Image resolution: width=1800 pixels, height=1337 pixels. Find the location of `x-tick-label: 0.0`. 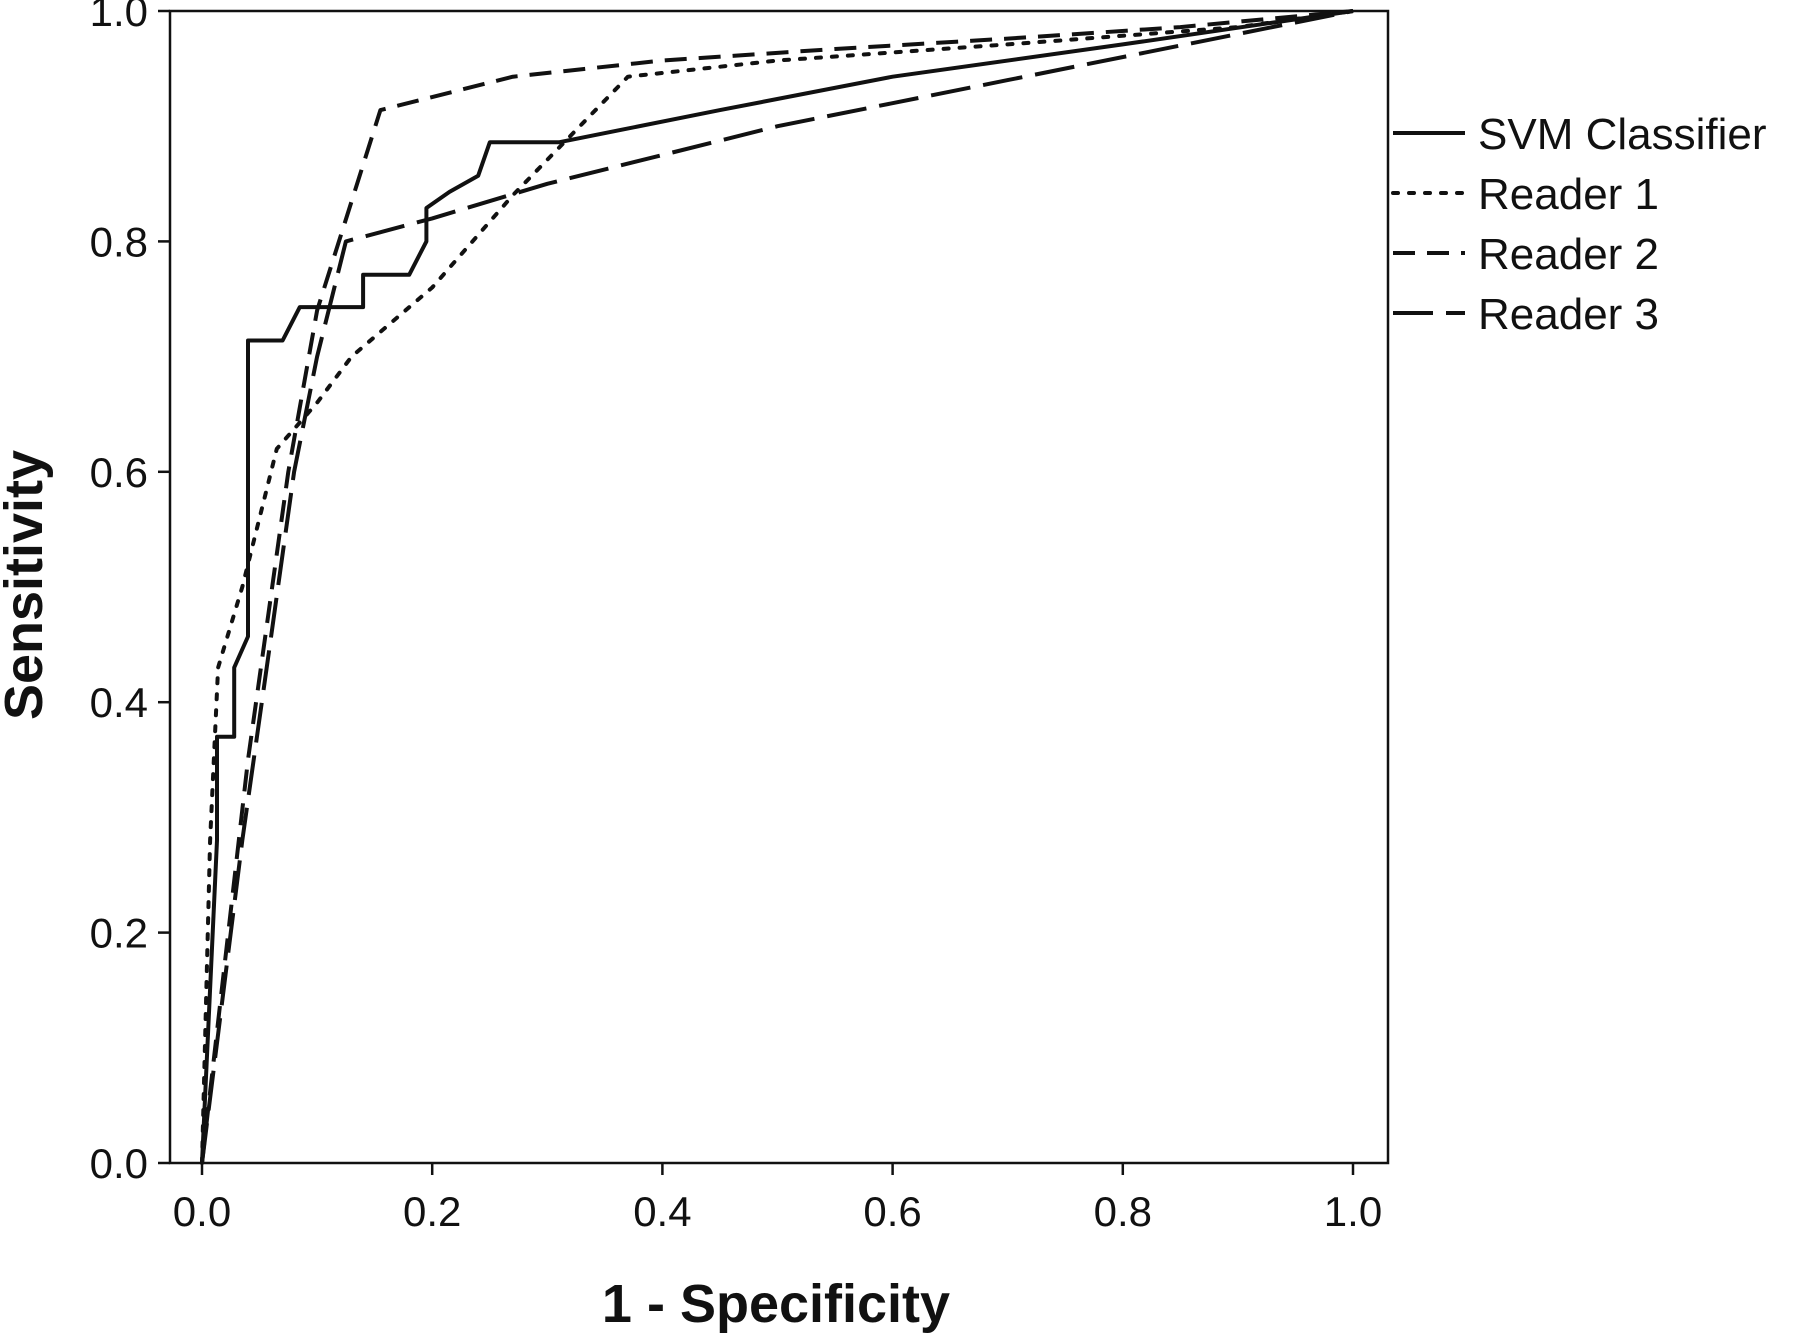

x-tick-label: 0.0 is located at coordinates (202, 1211).